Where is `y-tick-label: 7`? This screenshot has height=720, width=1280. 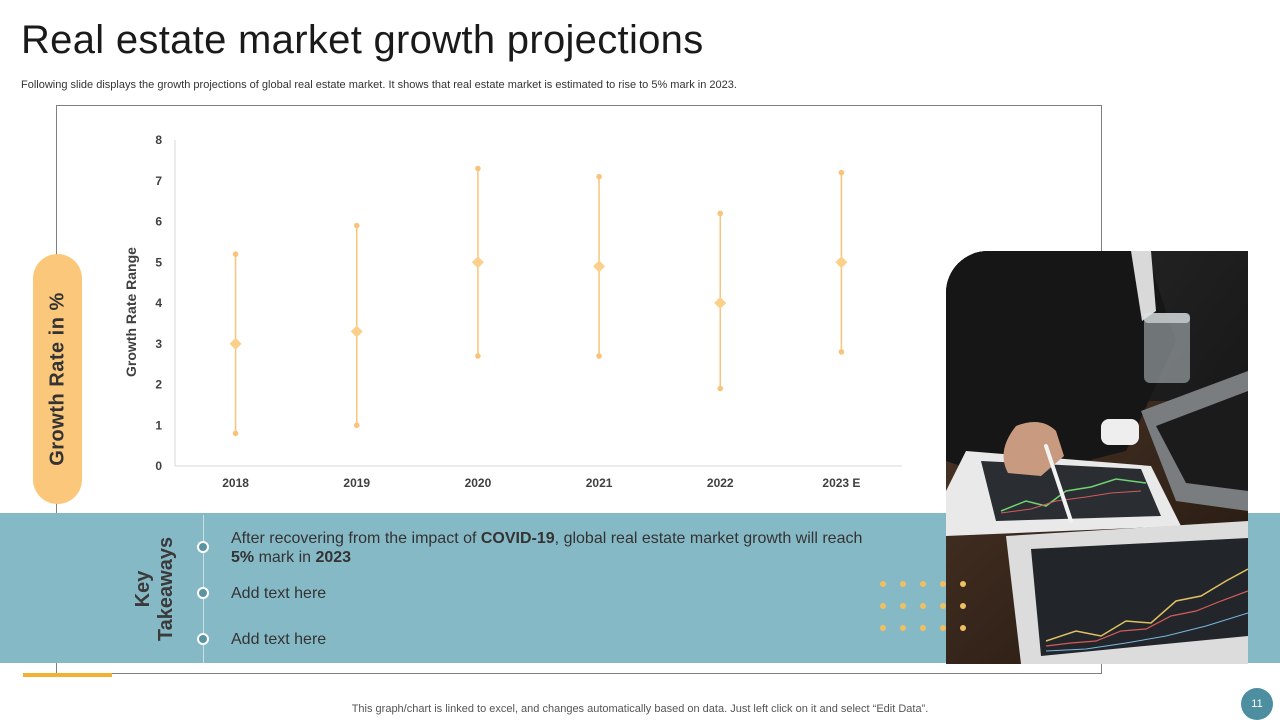
y-tick-label: 7 is located at coordinates (158, 181).